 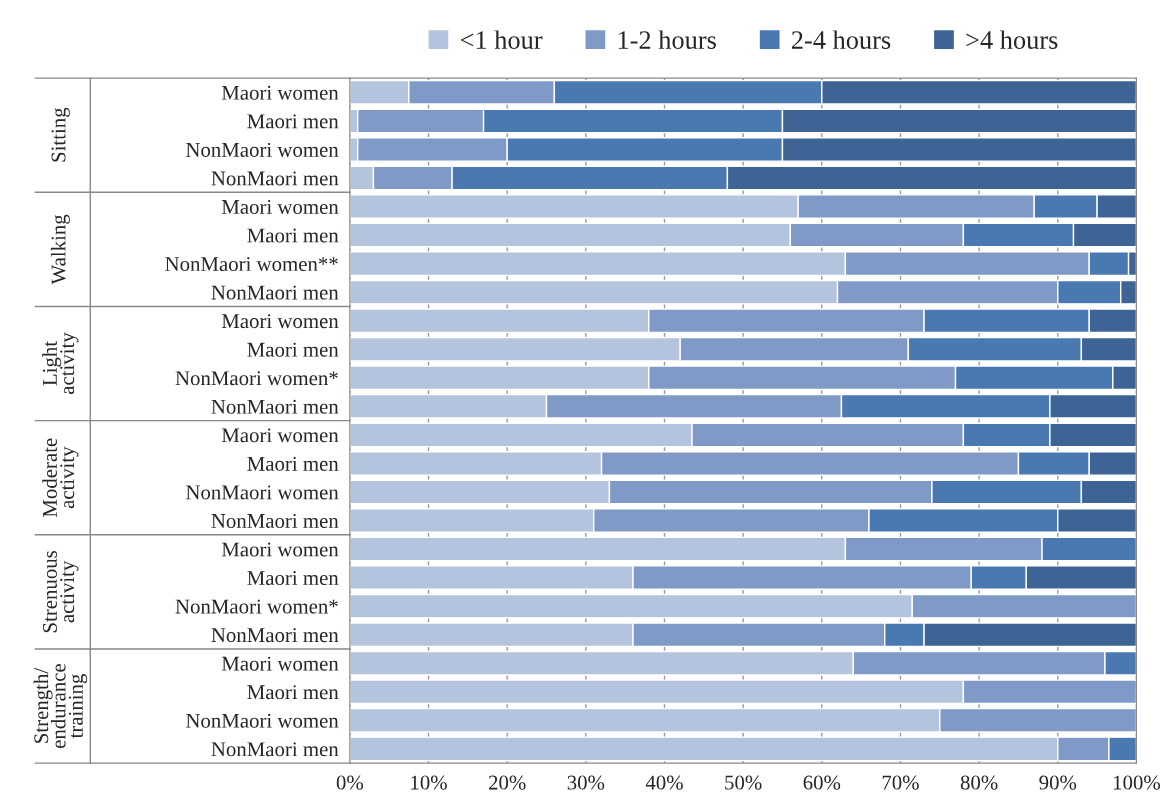 I want to click on x-tick-label: 0%, so click(x=350, y=782).